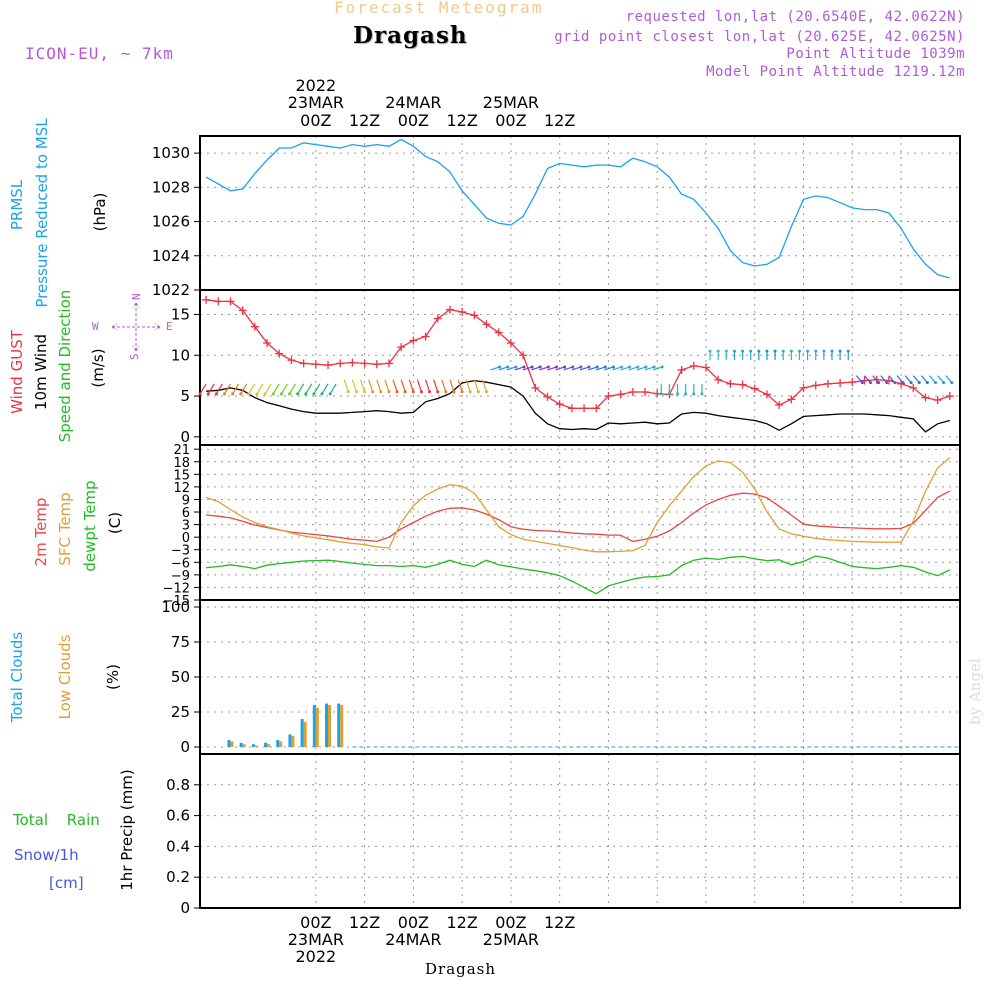 The image size is (1000, 1000). What do you see at coordinates (578, 505) in the screenshot?
I see `series-line-sfc-temp` at bounding box center [578, 505].